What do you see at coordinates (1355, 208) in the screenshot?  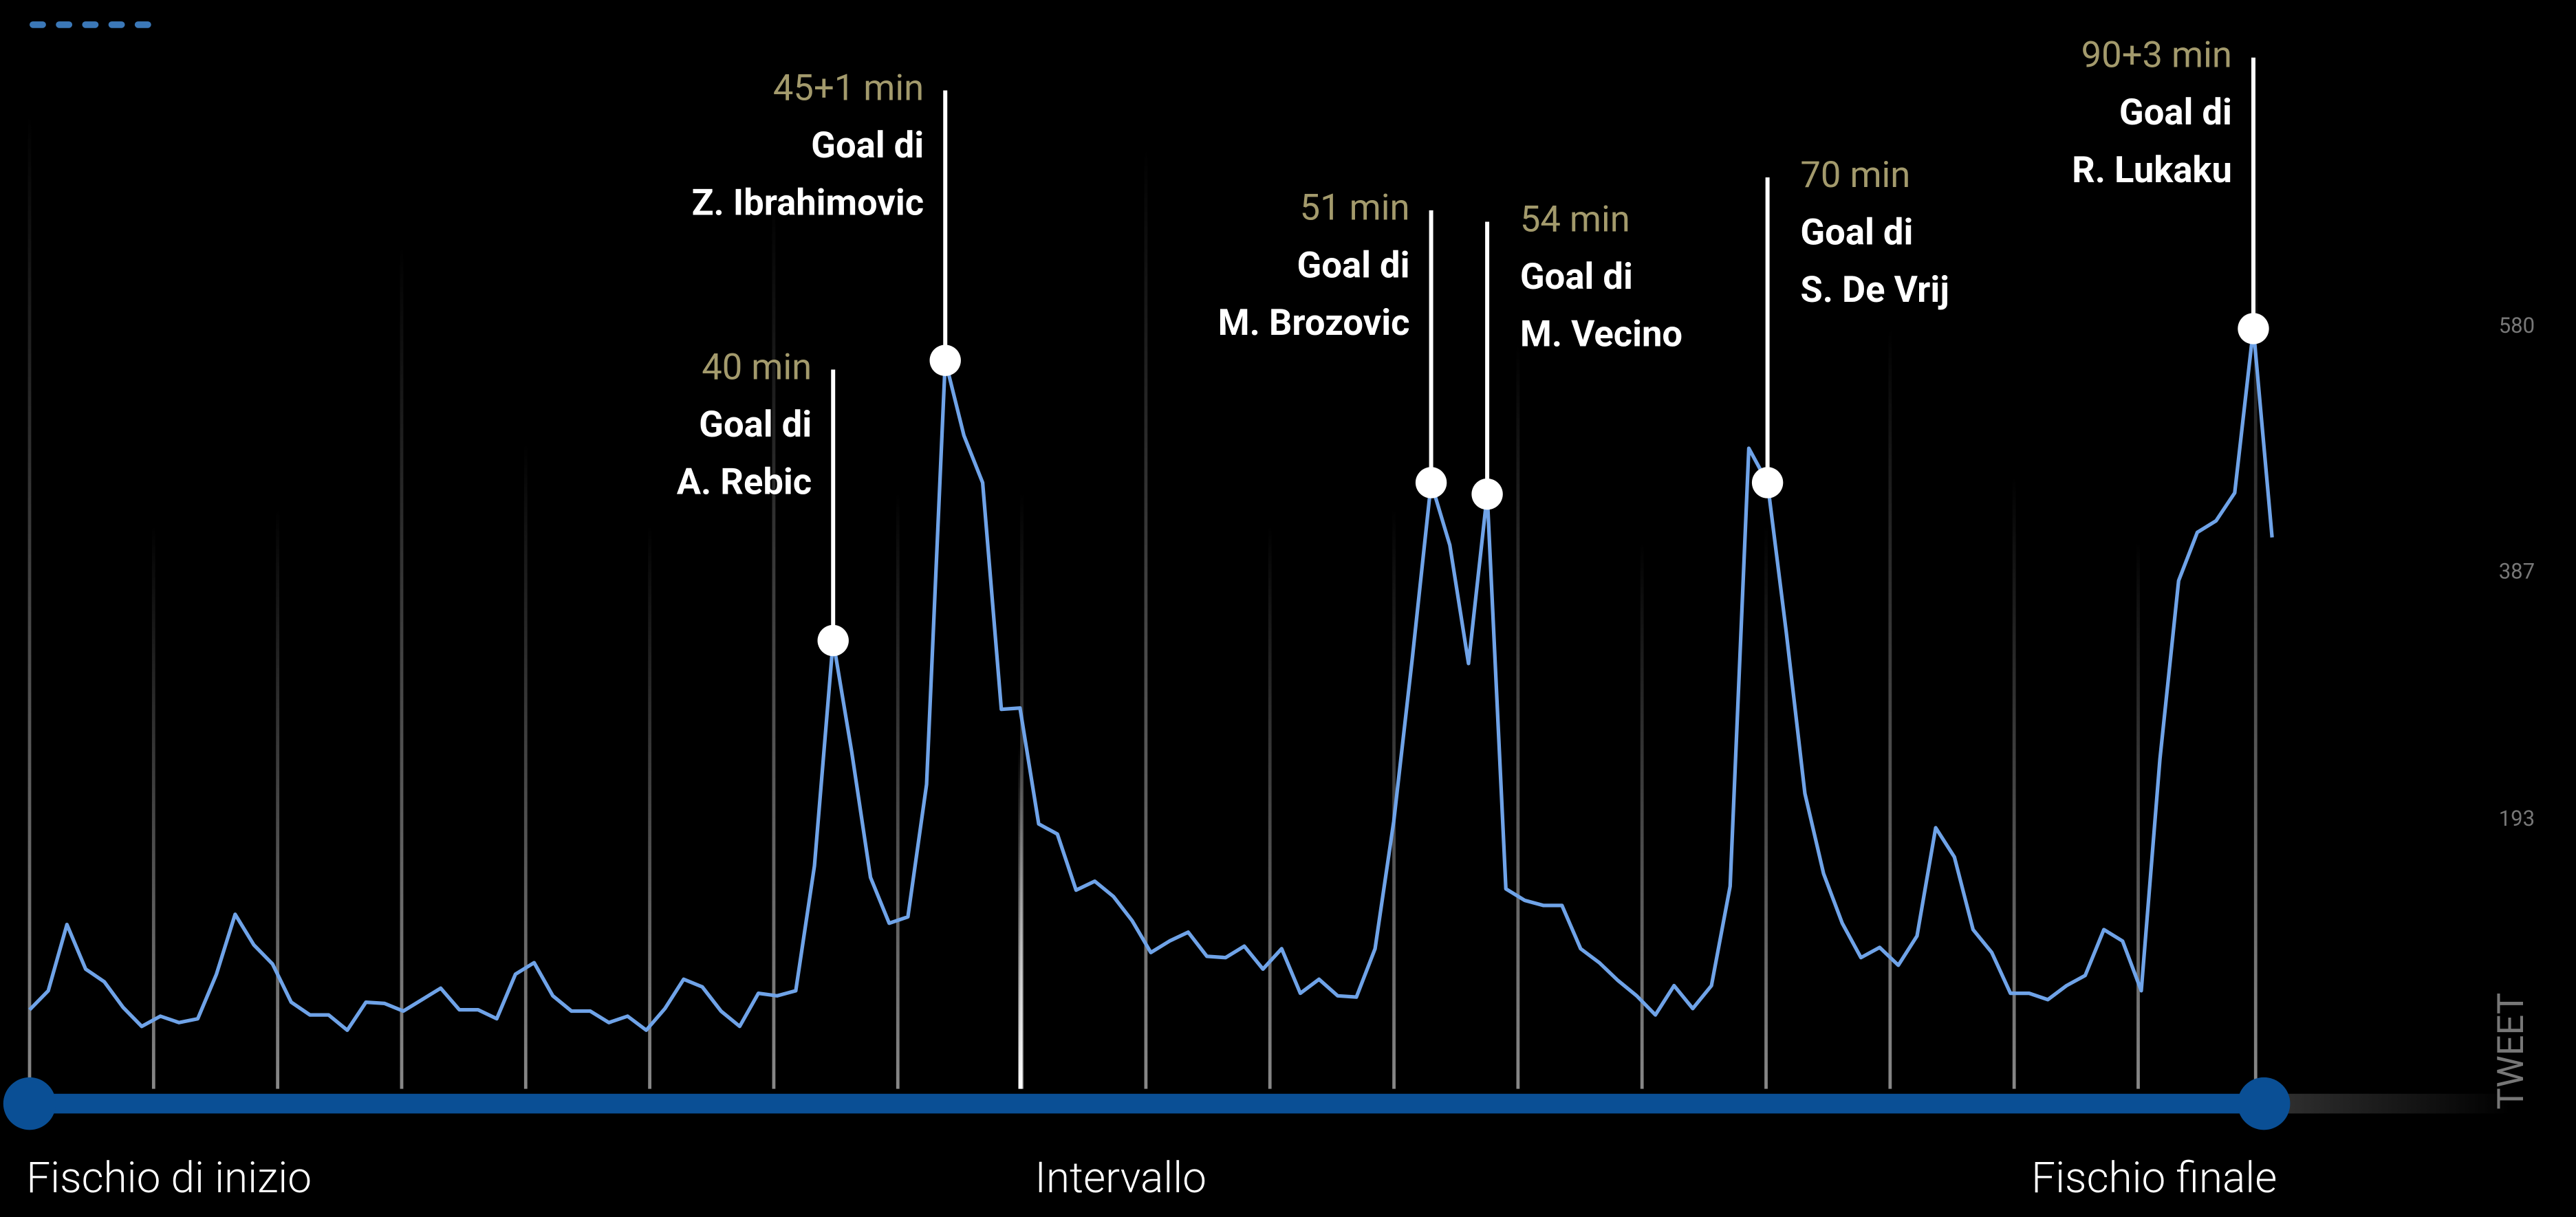 I see `goal-time: 51 min` at bounding box center [1355, 208].